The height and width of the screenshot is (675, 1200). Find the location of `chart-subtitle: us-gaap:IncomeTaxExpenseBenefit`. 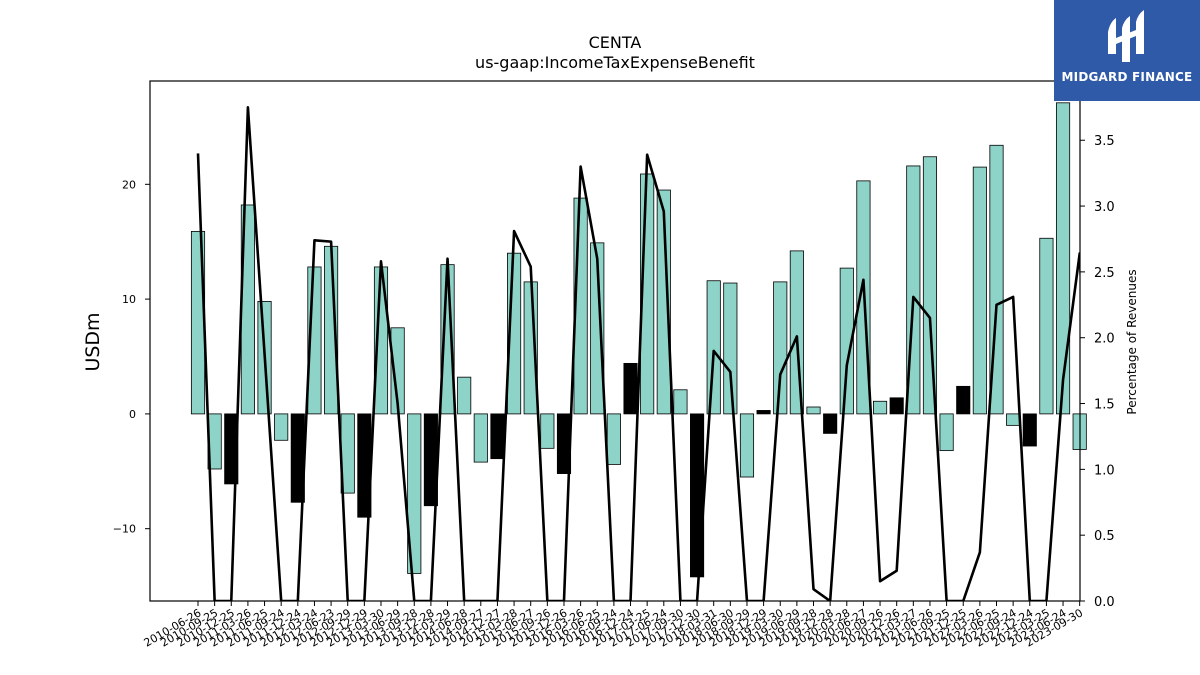

chart-subtitle: us-gaap:IncomeTaxExpenseBenefit is located at coordinates (615, 62).